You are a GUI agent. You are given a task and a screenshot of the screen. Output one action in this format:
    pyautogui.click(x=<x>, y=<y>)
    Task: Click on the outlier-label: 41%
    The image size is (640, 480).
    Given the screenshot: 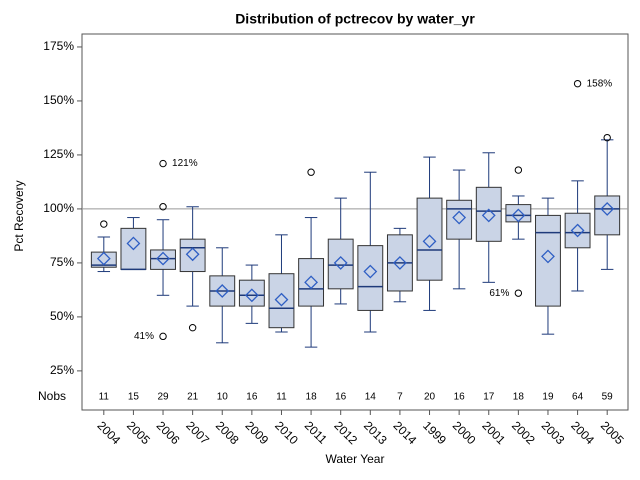 What is the action you would take?
    pyautogui.click(x=144, y=336)
    